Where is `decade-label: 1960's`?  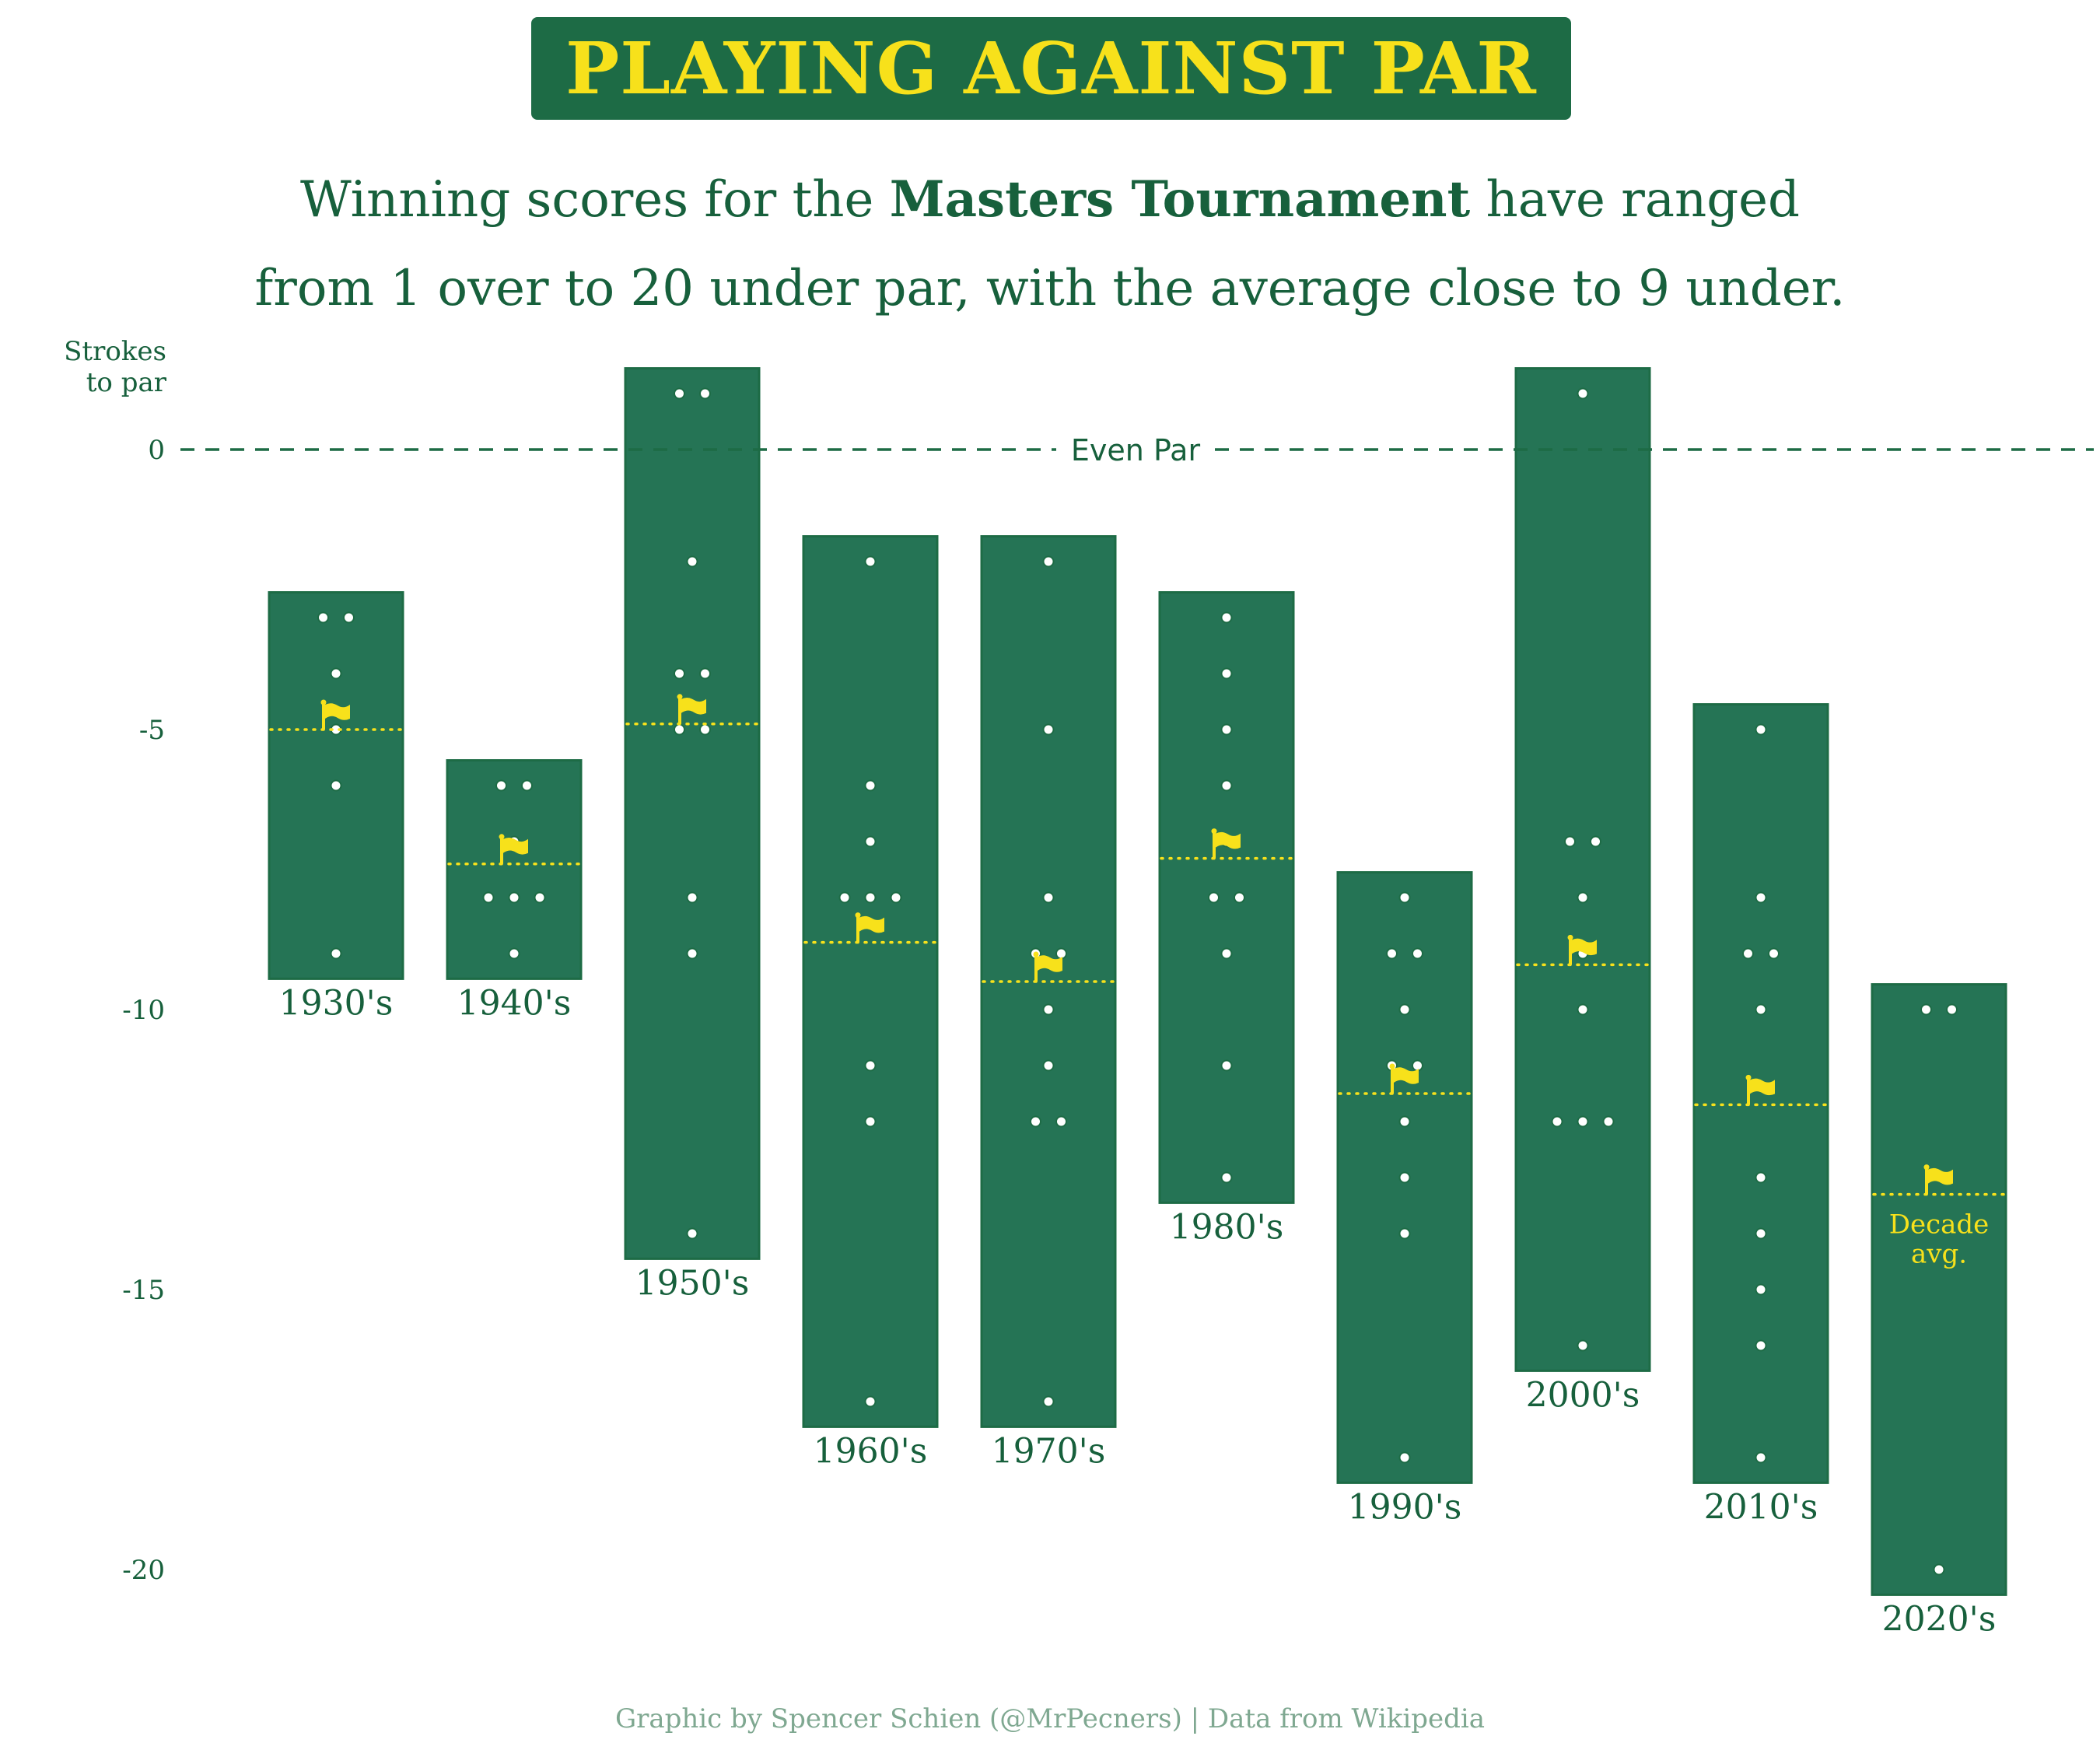
decade-label: 1960's is located at coordinates (871, 1451).